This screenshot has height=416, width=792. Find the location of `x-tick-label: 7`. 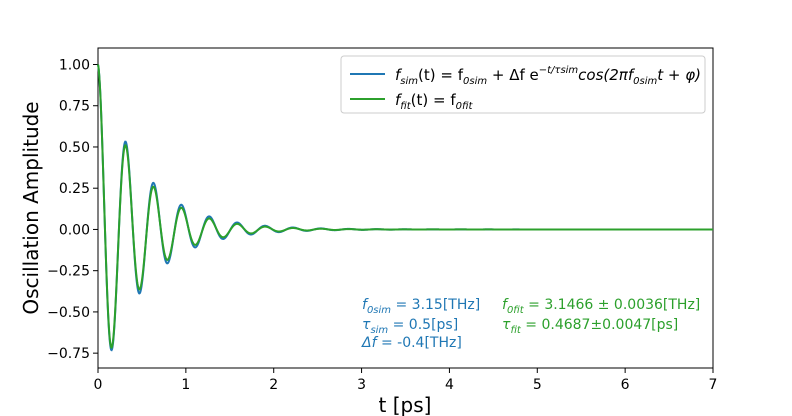

x-tick-label: 7 is located at coordinates (713, 385).